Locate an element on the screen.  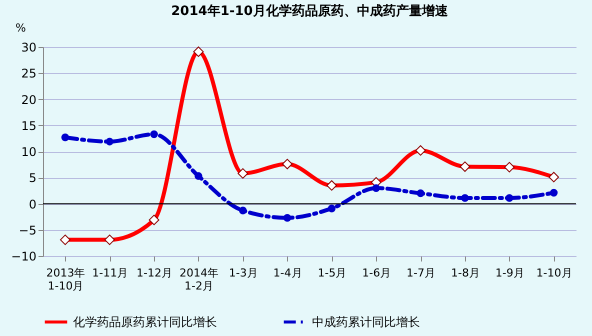
x-tick-label: 1-3月 is located at coordinates (243, 273).